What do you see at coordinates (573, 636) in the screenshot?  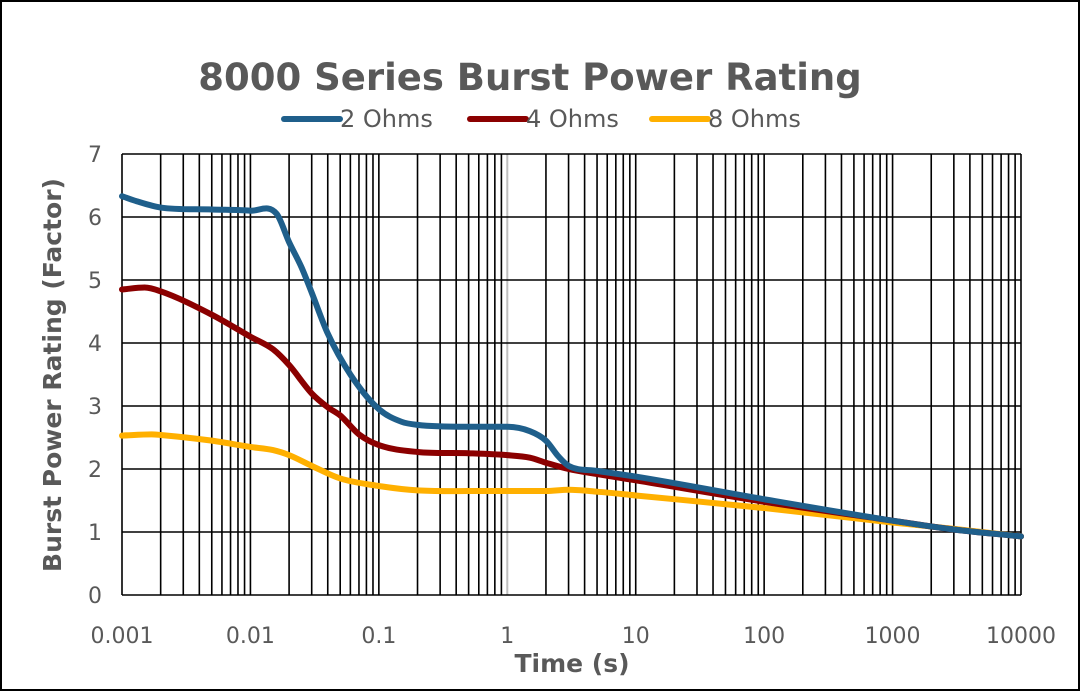 I see `x-axis-ticks: 0.001 0.01 0.1 1 10 100 1000 10000` at bounding box center [573, 636].